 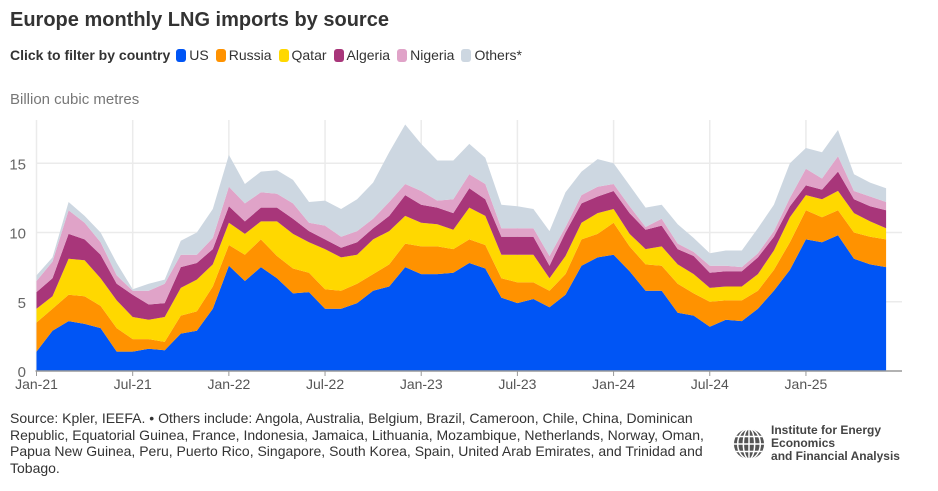 I want to click on legend-item-qatar: Qatar, so click(x=302, y=55).